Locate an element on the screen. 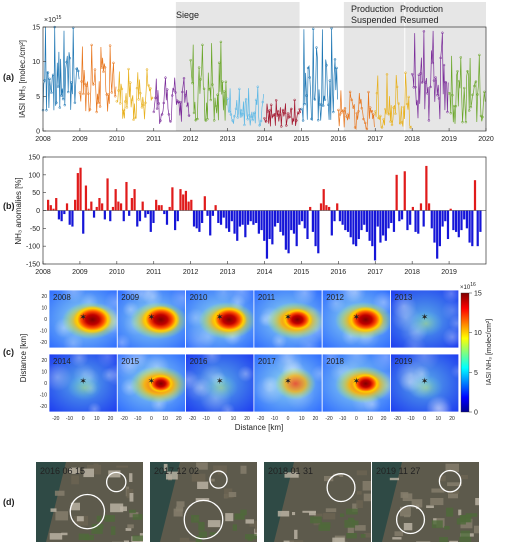  series-points-2019 is located at coordinates (466, 88).